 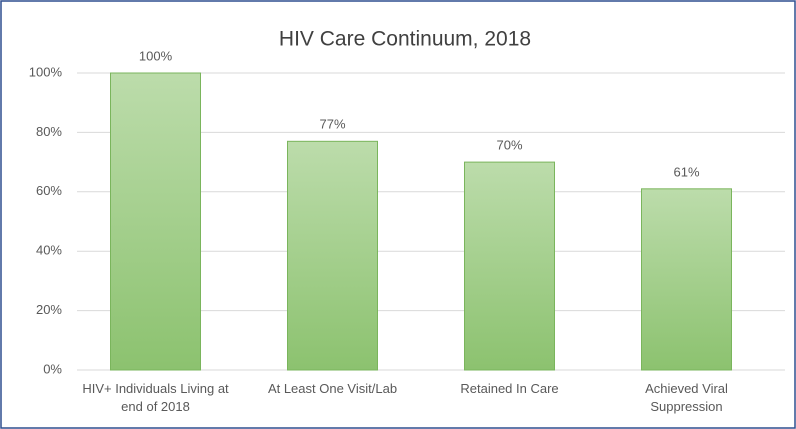 What do you see at coordinates (332, 124) in the screenshot?
I see `data-label: 77%` at bounding box center [332, 124].